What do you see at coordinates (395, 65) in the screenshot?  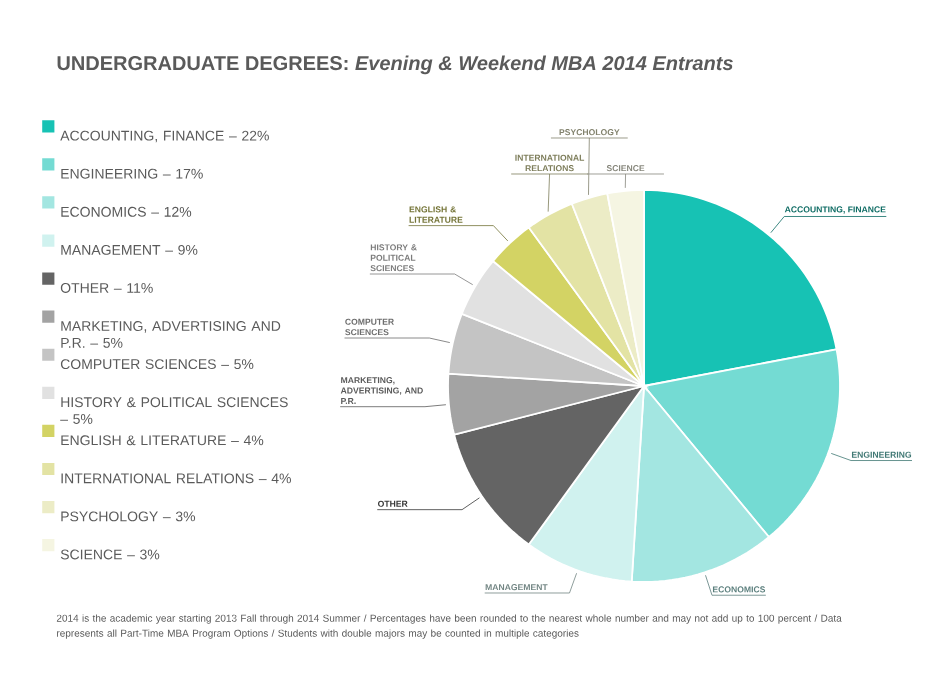 I see `chart-title: UNDERGRADUATE DEGREES: Evening & Weekend MBA 2014 Entrants` at bounding box center [395, 65].